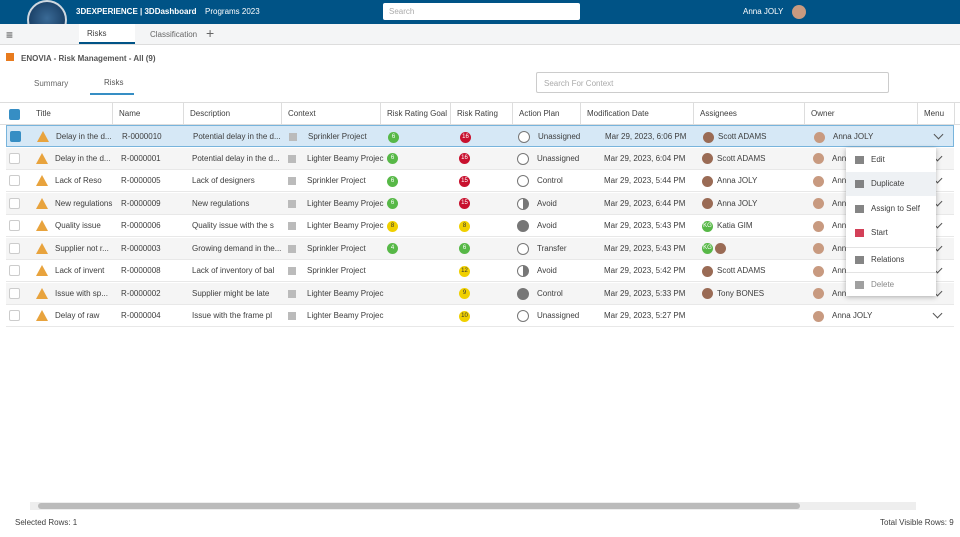 The image size is (960, 537). Describe the element at coordinates (345, 203) in the screenshot. I see `context: Lighter Beamy Projec` at that location.